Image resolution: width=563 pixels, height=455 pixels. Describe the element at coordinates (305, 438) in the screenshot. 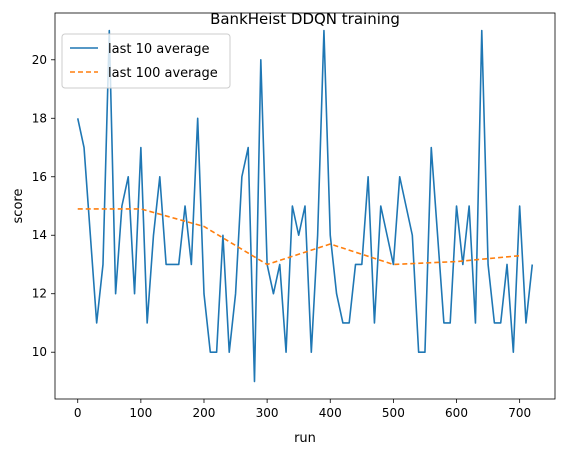

I see `x-axis-label: run` at that location.